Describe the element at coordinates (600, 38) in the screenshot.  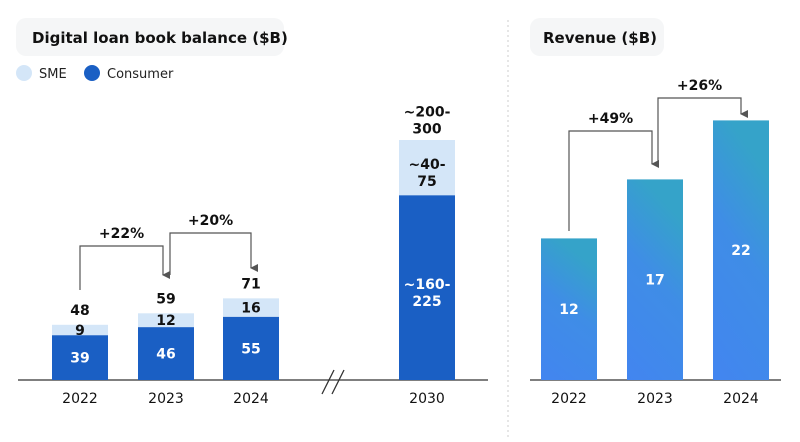
I see `right-chart-title: Revenue ($B)` at that location.